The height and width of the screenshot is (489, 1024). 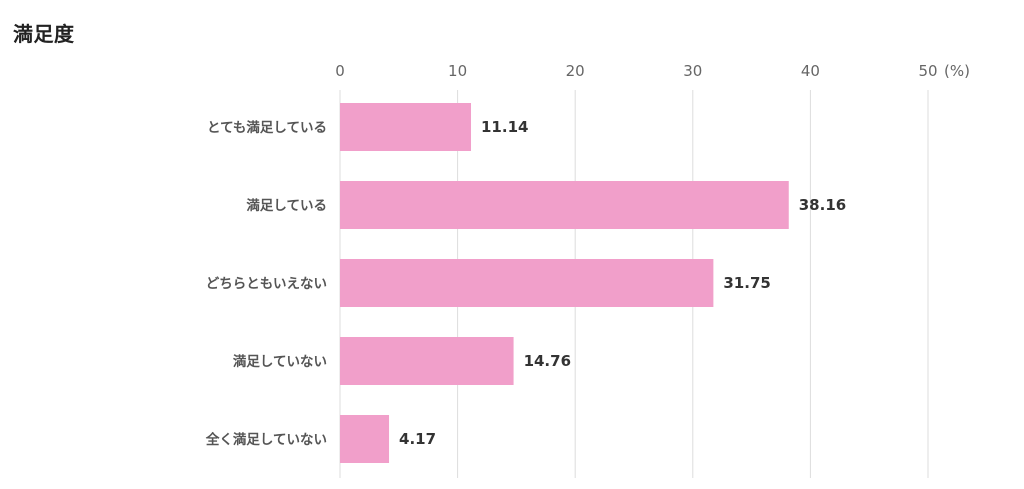 What do you see at coordinates (267, 127) in the screenshot?
I see `category-label: とても満足している` at bounding box center [267, 127].